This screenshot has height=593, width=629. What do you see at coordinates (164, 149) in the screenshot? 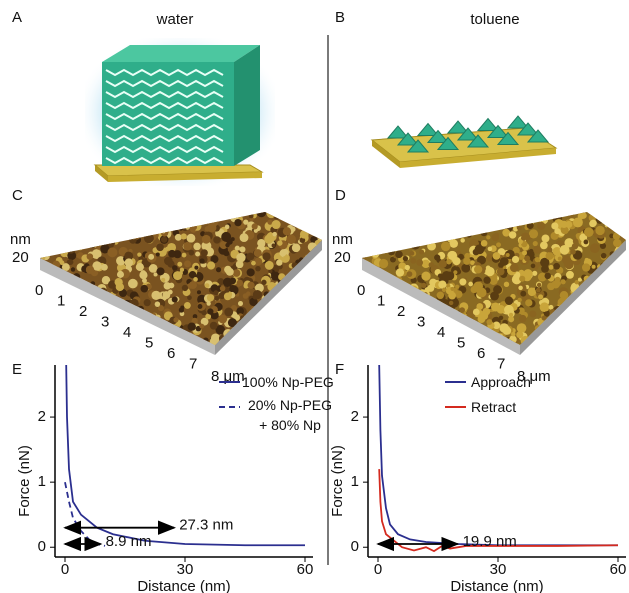
I see `brush-chain` at bounding box center [164, 149].